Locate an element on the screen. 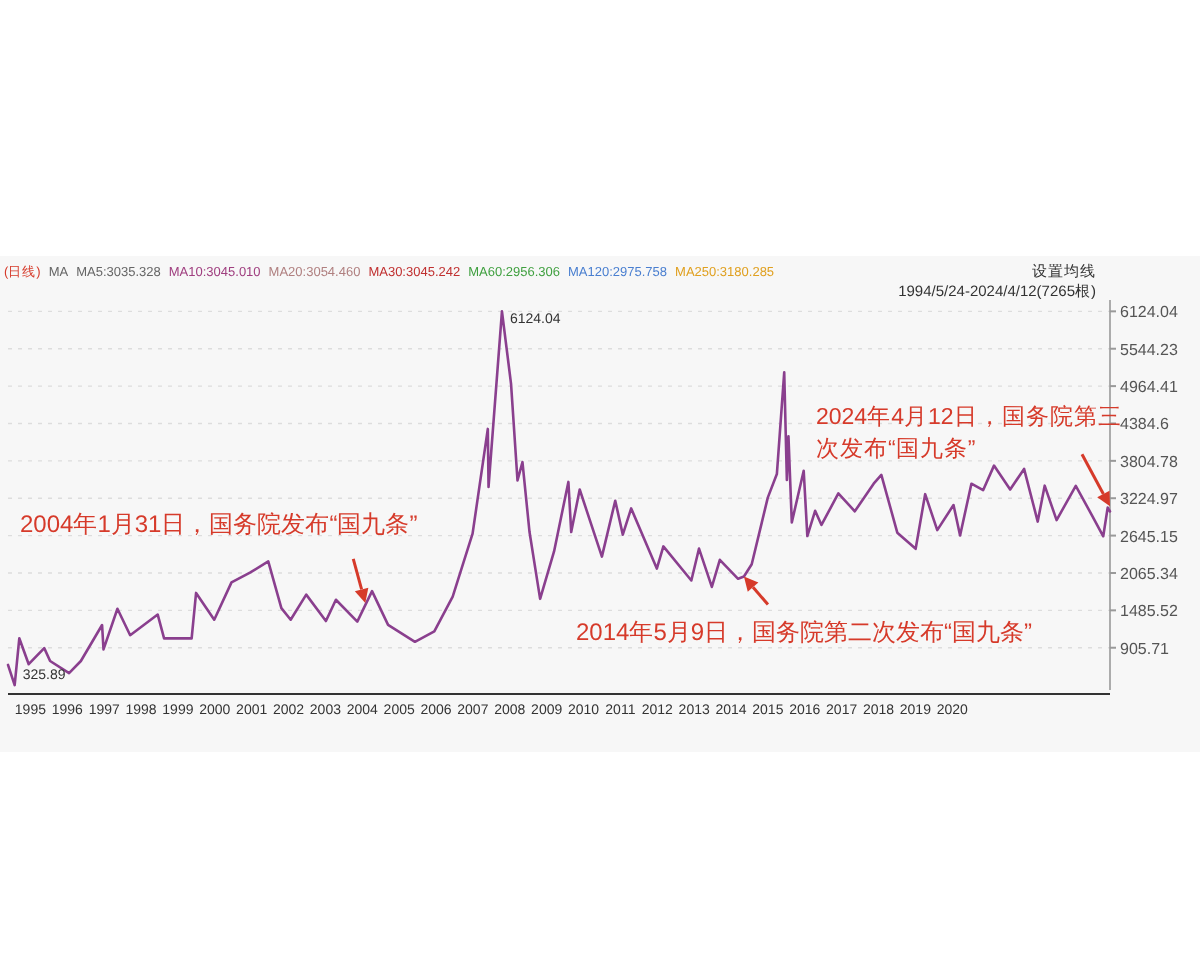 The image size is (1200, 960). y-tick-label: 6124.04 is located at coordinates (1149, 312).